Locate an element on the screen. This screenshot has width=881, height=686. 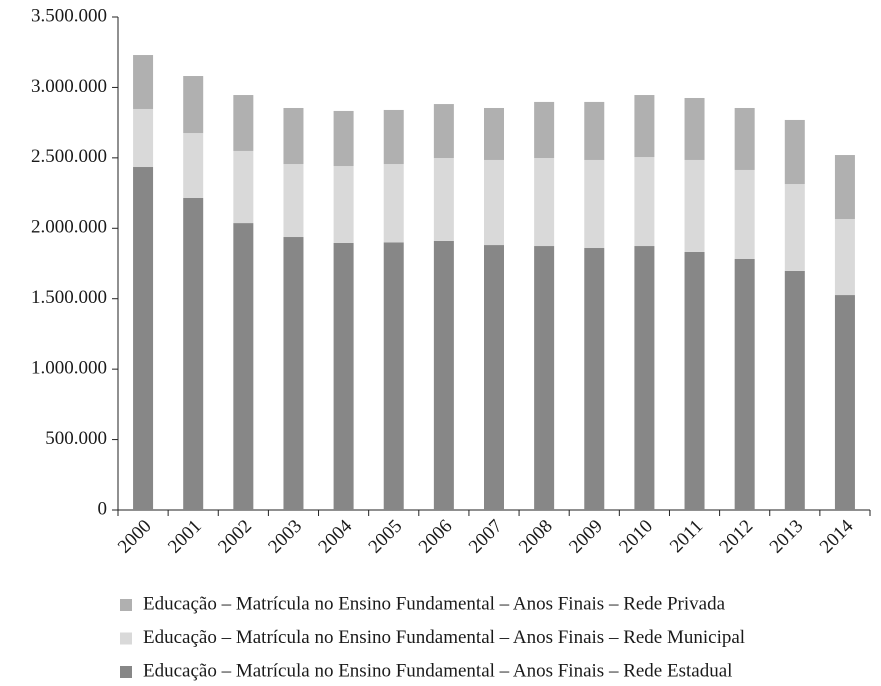
x-tick-label: 2009 is located at coordinates (586, 537).